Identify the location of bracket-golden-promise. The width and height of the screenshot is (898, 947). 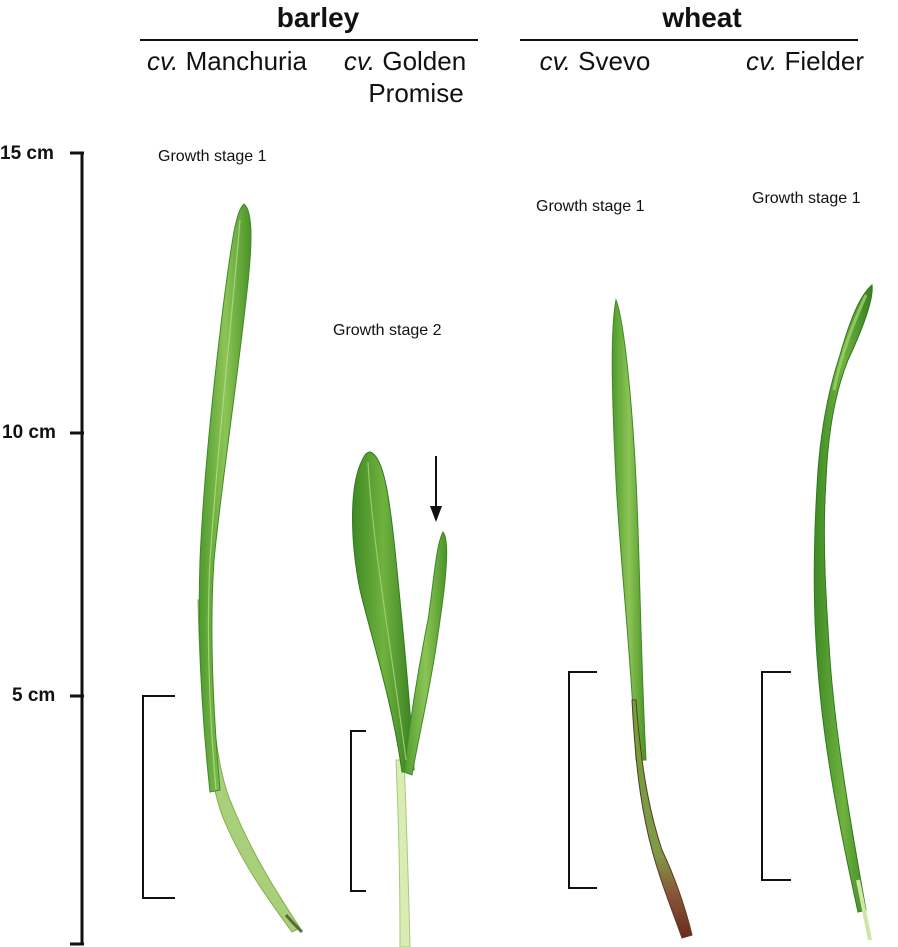
(358, 811).